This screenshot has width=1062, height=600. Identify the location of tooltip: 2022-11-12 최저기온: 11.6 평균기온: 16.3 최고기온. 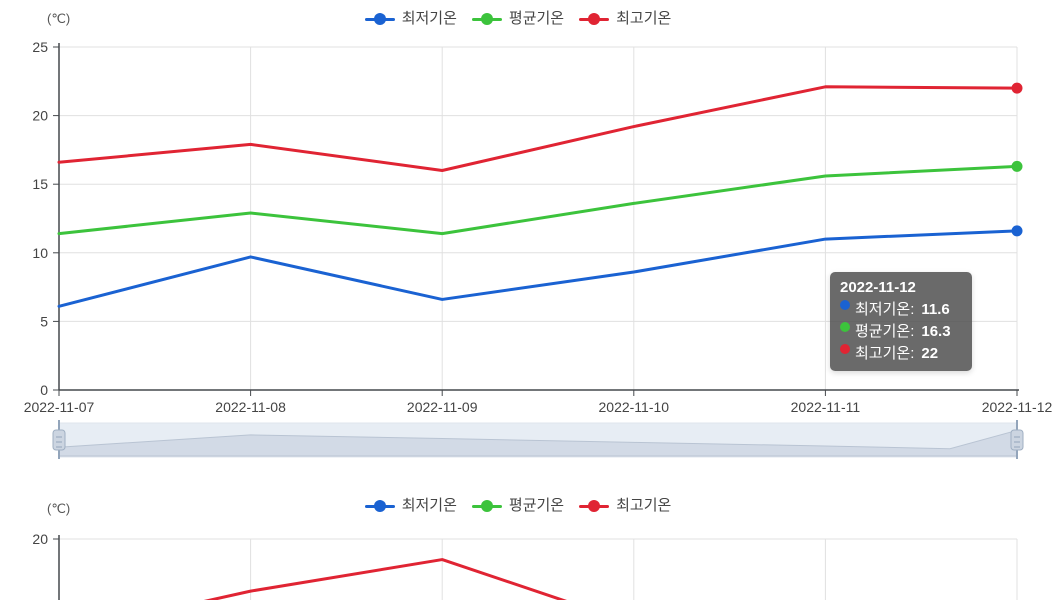
(901, 321).